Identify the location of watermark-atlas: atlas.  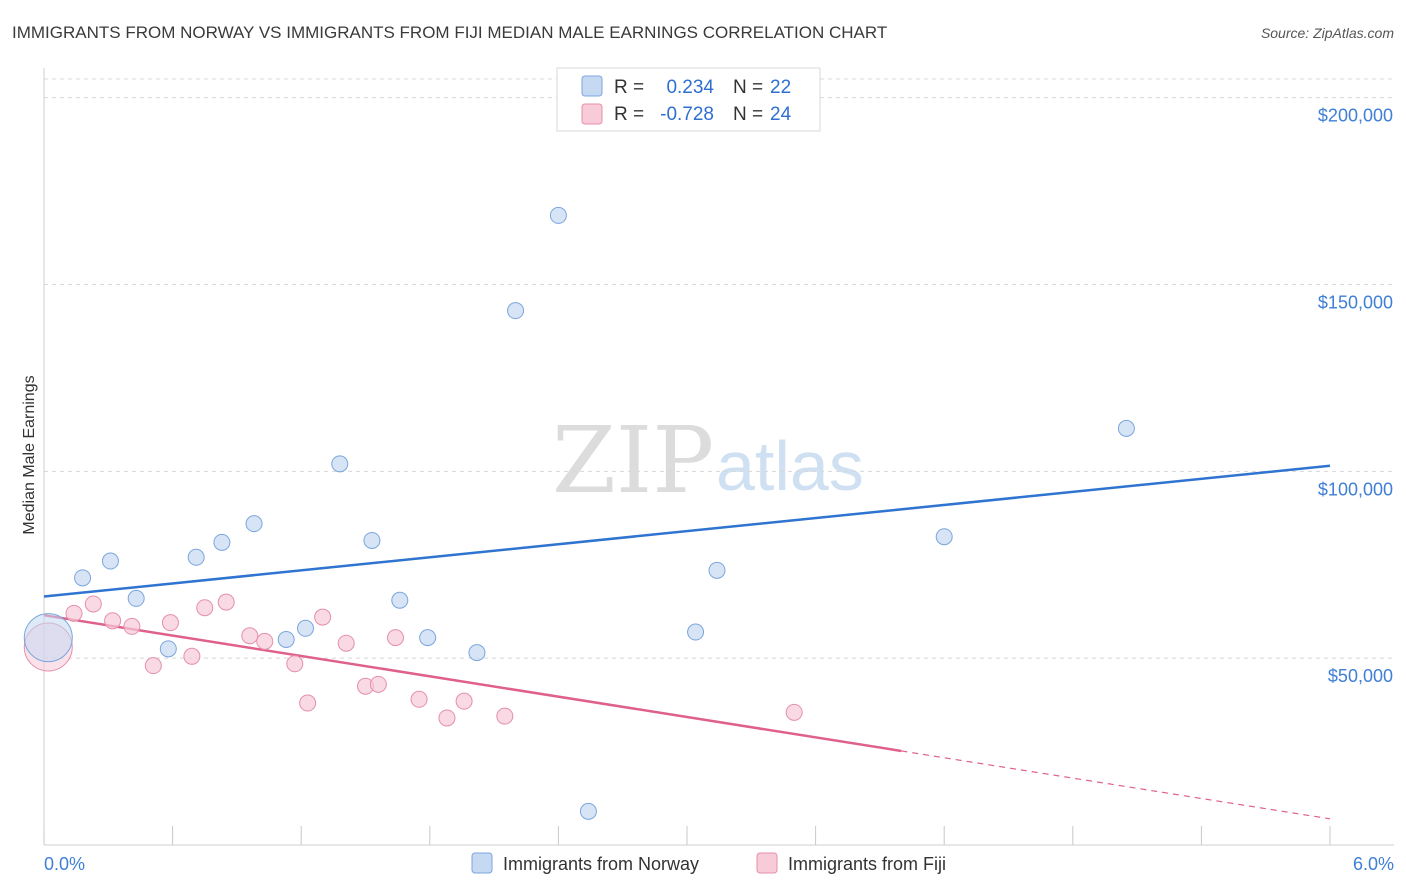
(790, 466).